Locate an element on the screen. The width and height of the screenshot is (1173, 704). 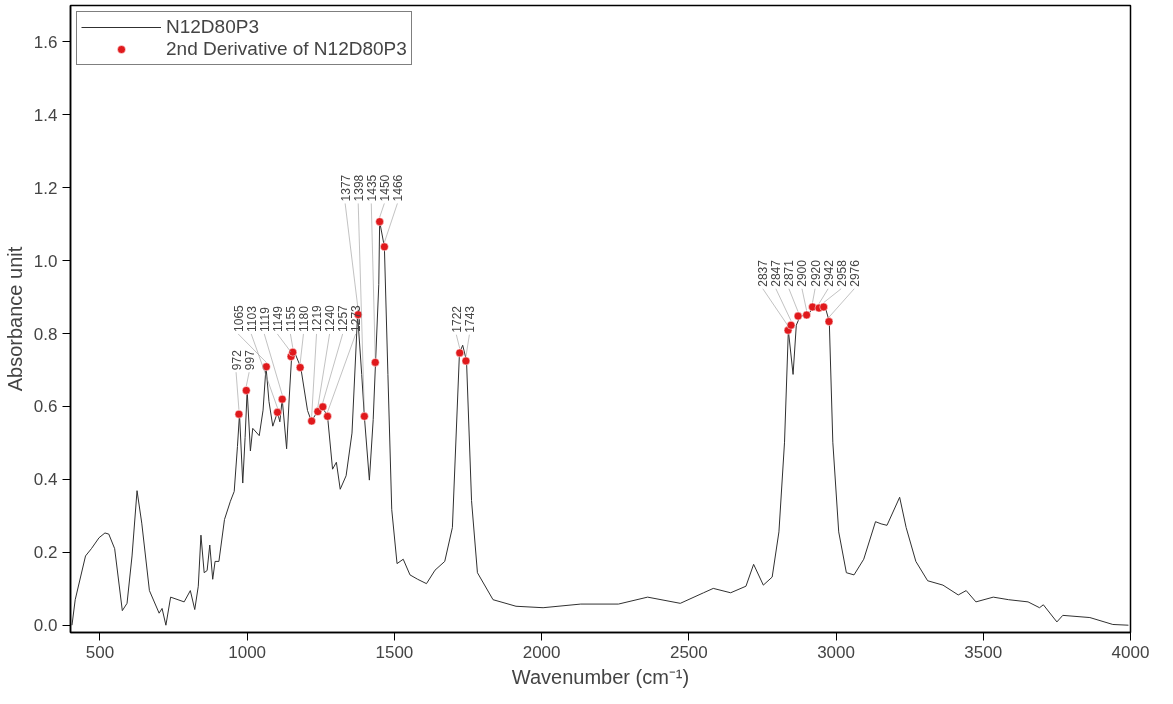
y-axis-title: Absorbance unit is located at coordinates (14, 319).